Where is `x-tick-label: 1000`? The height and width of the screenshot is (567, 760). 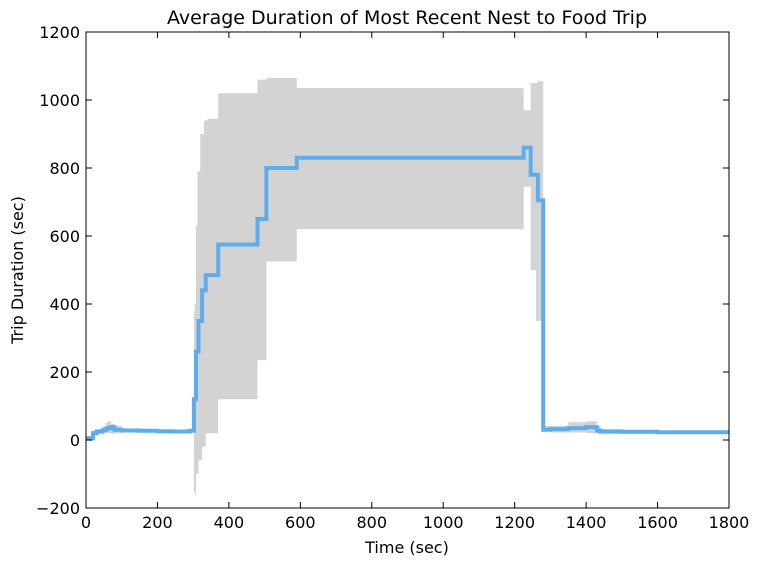
x-tick-label: 1000 is located at coordinates (443, 522).